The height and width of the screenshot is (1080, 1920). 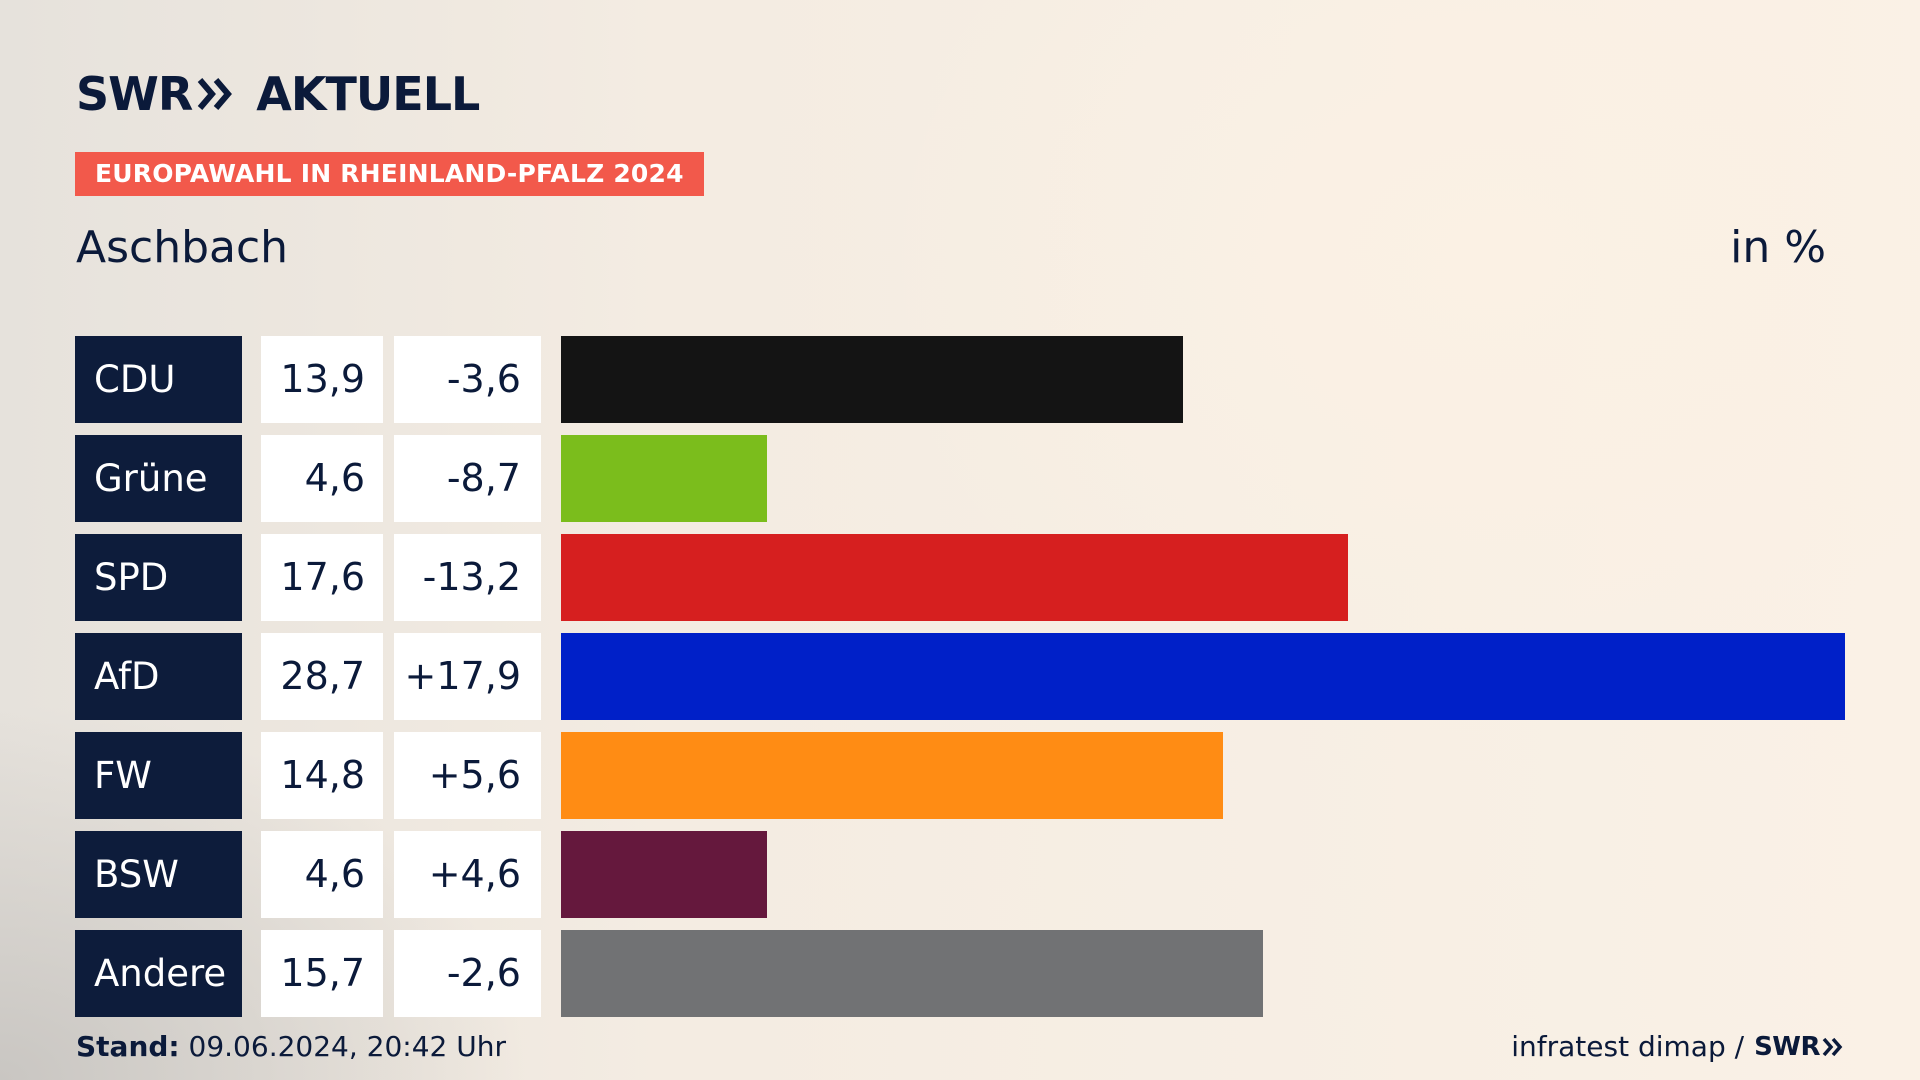 I want to click on party-label: AfD, so click(x=158, y=676).